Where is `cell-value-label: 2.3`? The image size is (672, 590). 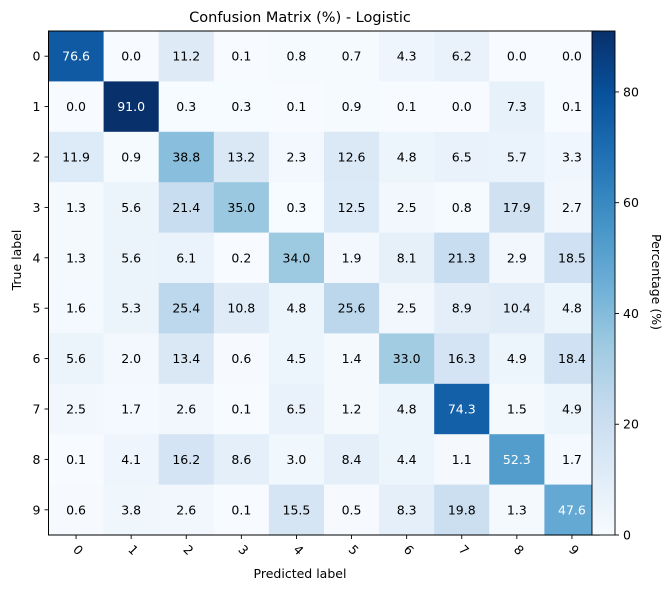 cell-value-label: 2.3 is located at coordinates (297, 157).